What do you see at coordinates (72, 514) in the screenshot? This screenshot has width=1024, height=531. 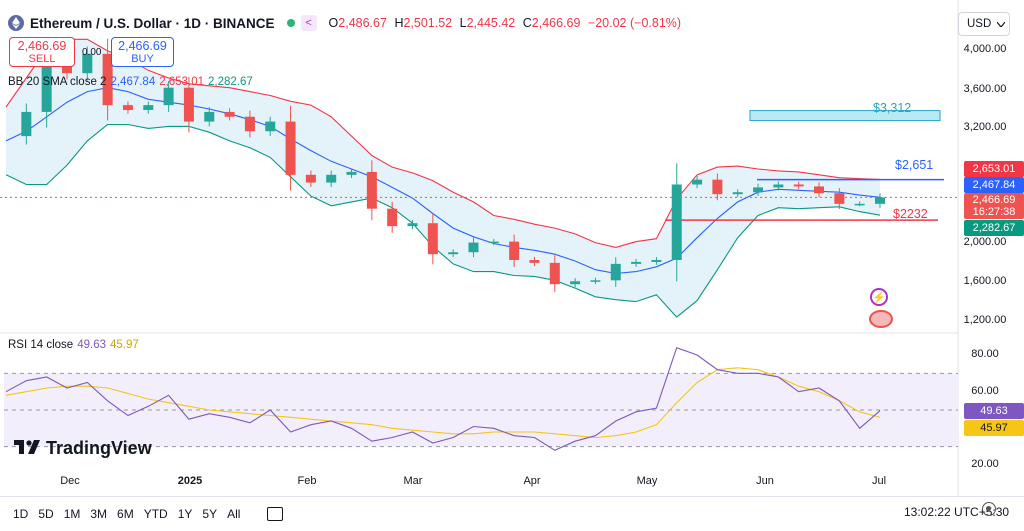 I see `timeframe-1m: 1M` at bounding box center [72, 514].